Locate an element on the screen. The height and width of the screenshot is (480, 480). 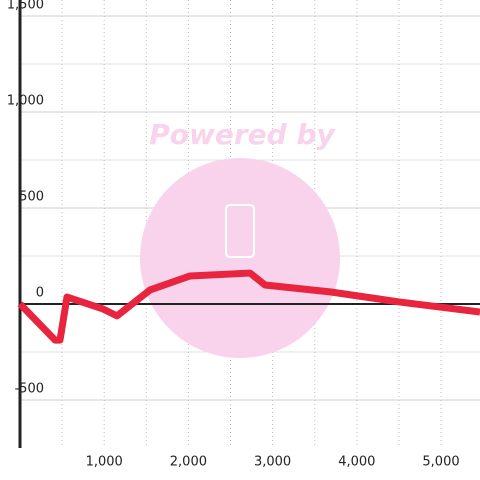
watermark-text: Powered by is located at coordinates (242, 134).